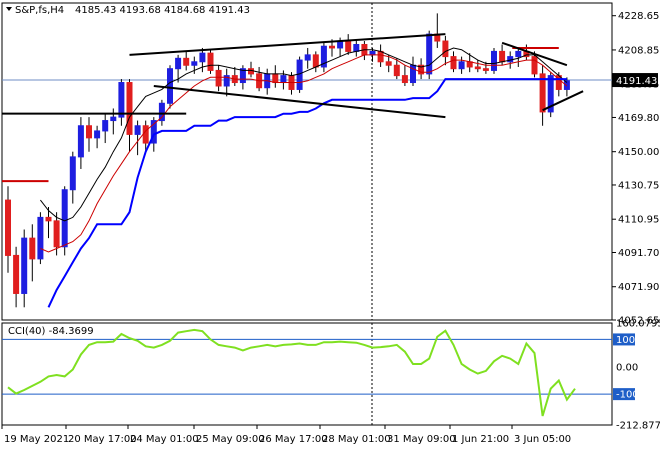  Describe the element at coordinates (638, 118) in the screenshot. I see `price-tick-label: 4169.80` at that location.